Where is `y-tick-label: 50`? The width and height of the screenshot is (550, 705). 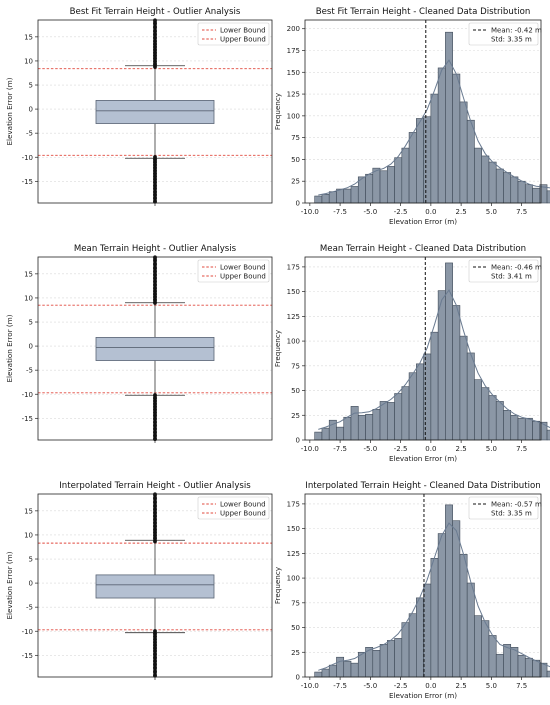 y-tick-label: 50 is located at coordinates (295, 391).